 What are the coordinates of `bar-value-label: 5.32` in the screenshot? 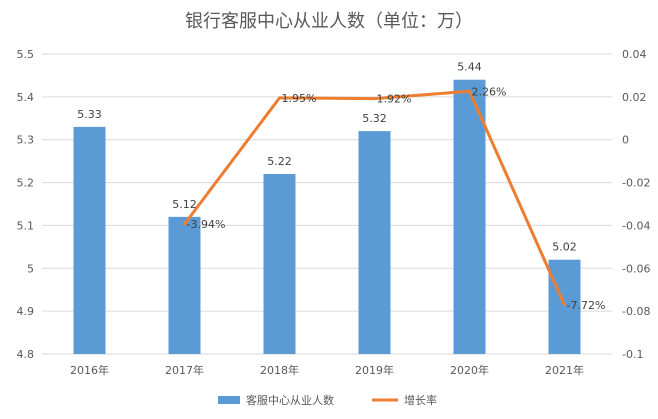 It's located at (374, 118).